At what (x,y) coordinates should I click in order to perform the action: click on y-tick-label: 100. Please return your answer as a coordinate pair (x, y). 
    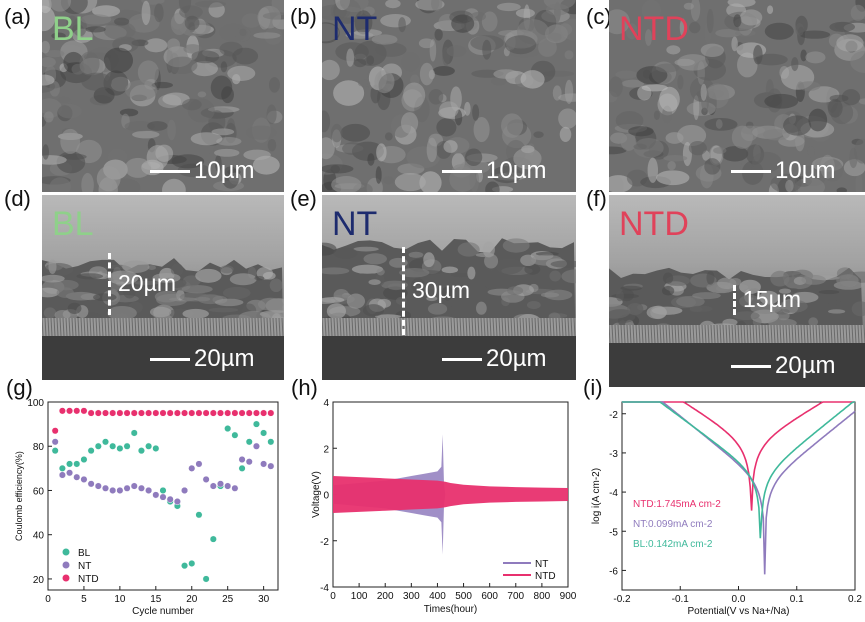
    Looking at the image, I should click on (35, 403).